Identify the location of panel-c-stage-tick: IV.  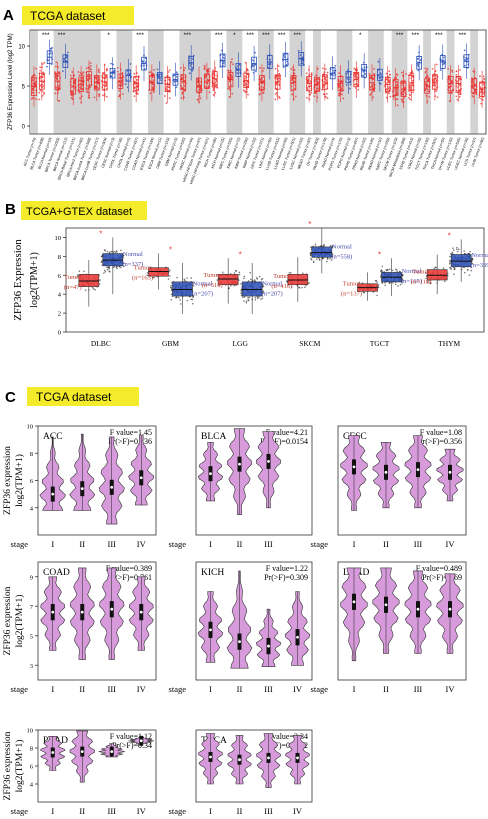
(451, 544).